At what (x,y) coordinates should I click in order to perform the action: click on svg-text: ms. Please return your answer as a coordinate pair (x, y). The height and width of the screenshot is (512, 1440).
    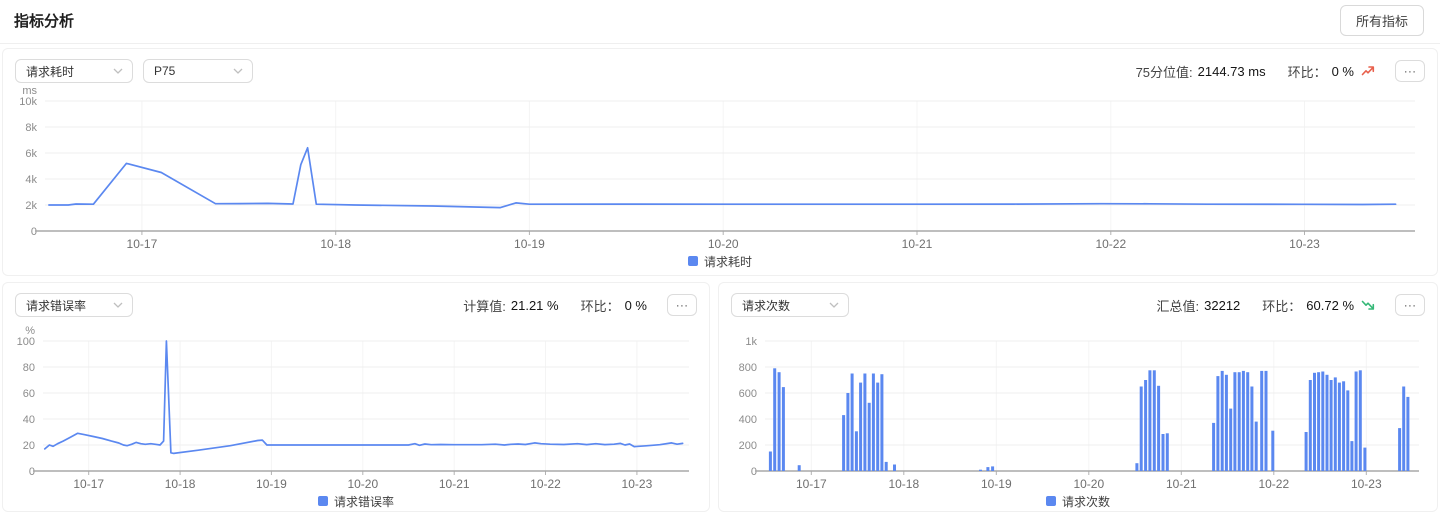
    Looking at the image, I should click on (29, 91).